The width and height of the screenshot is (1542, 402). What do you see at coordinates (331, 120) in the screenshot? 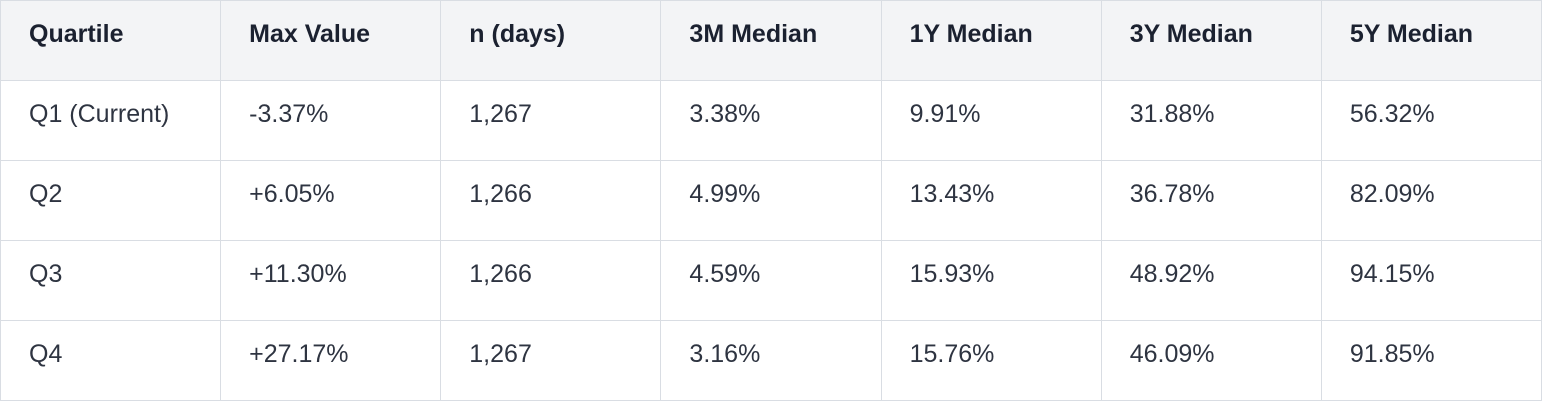
I see `table-cell: -3.37%` at bounding box center [331, 120].